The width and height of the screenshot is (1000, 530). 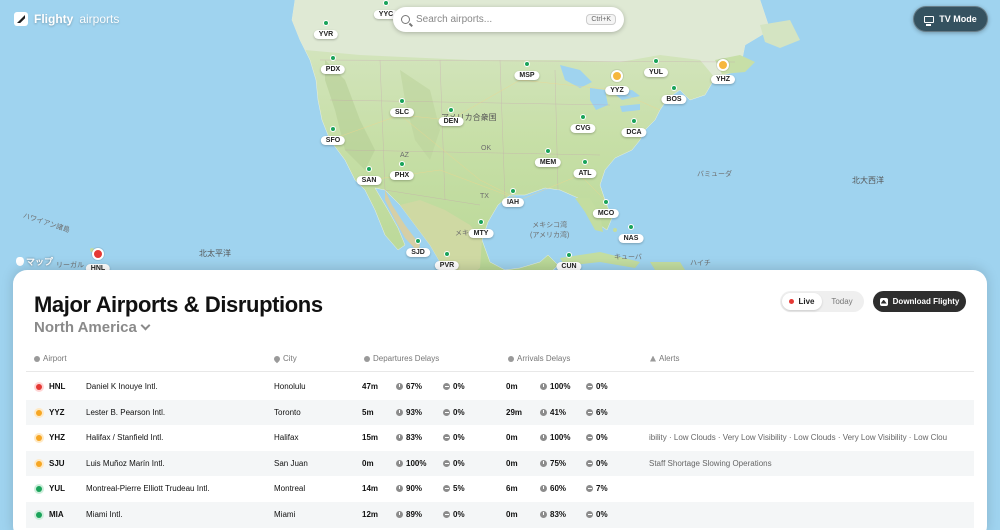 What do you see at coordinates (498, 19) in the screenshot?
I see `search-input` at bounding box center [498, 19].